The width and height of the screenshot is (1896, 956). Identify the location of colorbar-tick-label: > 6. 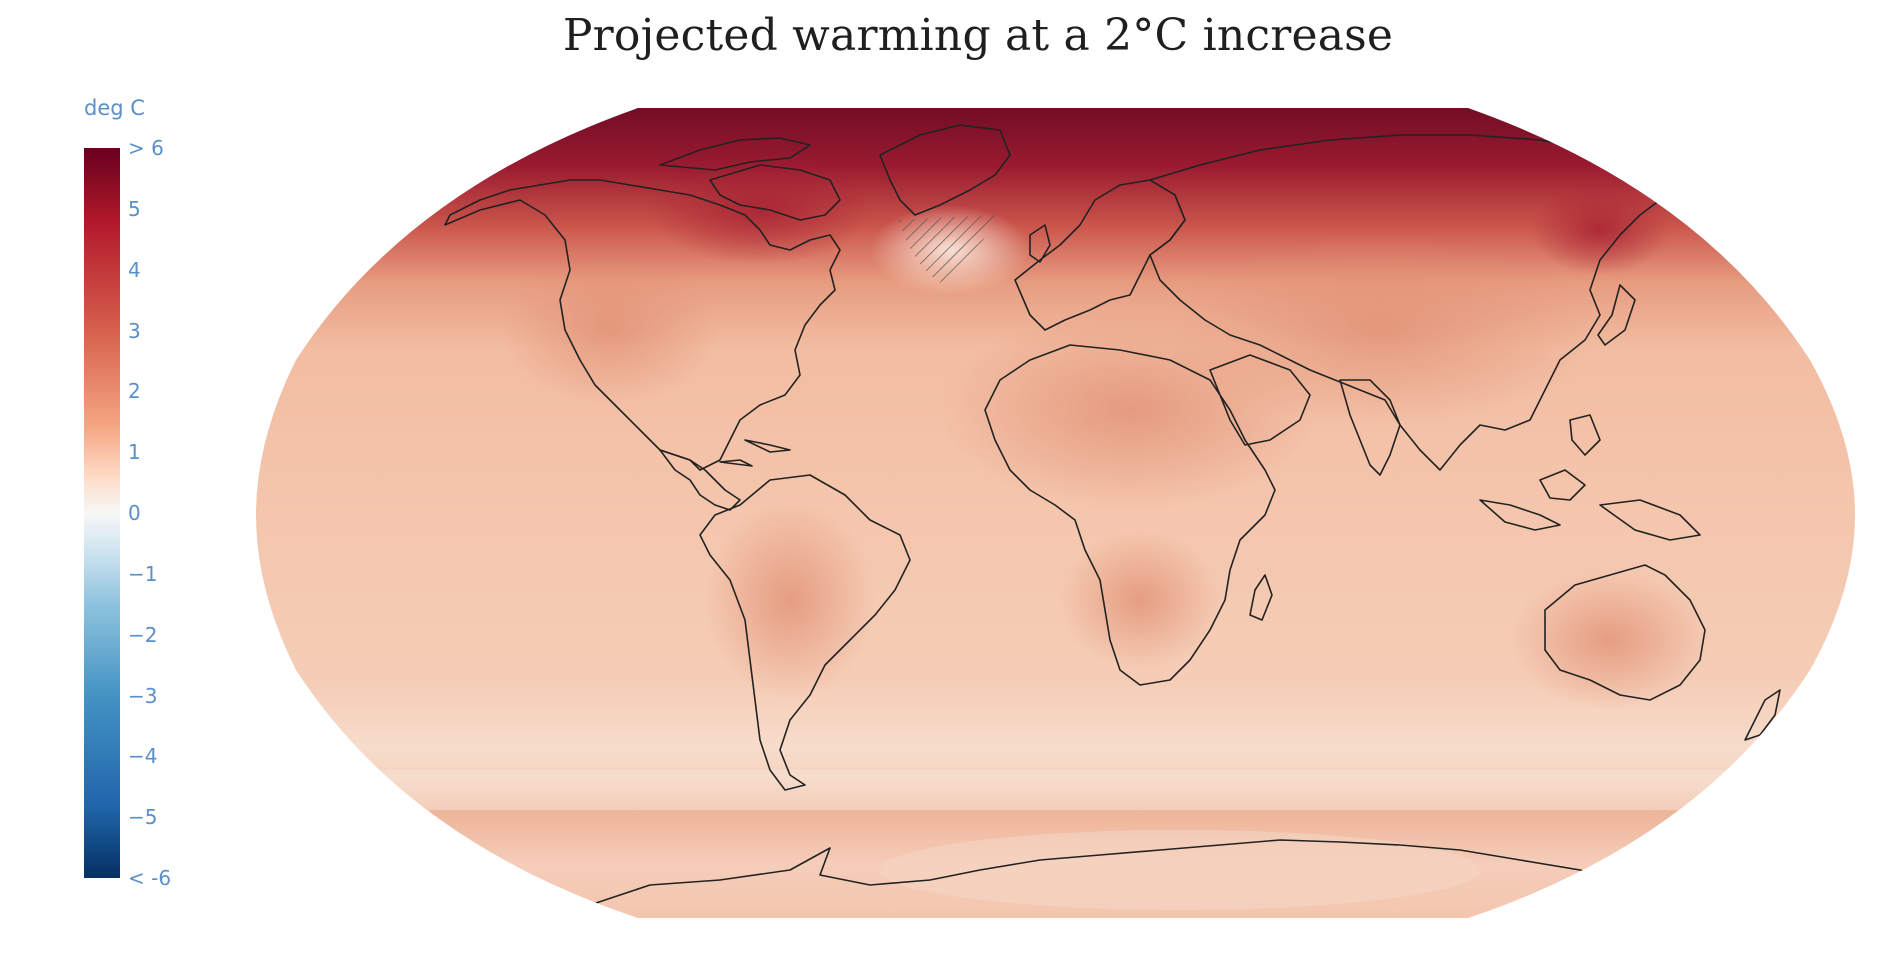
(146, 148).